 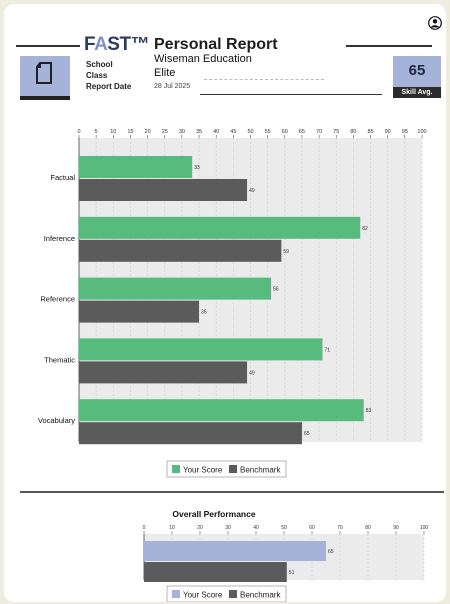 What do you see at coordinates (199, 132) in the screenshot?
I see `x-tick-label: 35` at bounding box center [199, 132].